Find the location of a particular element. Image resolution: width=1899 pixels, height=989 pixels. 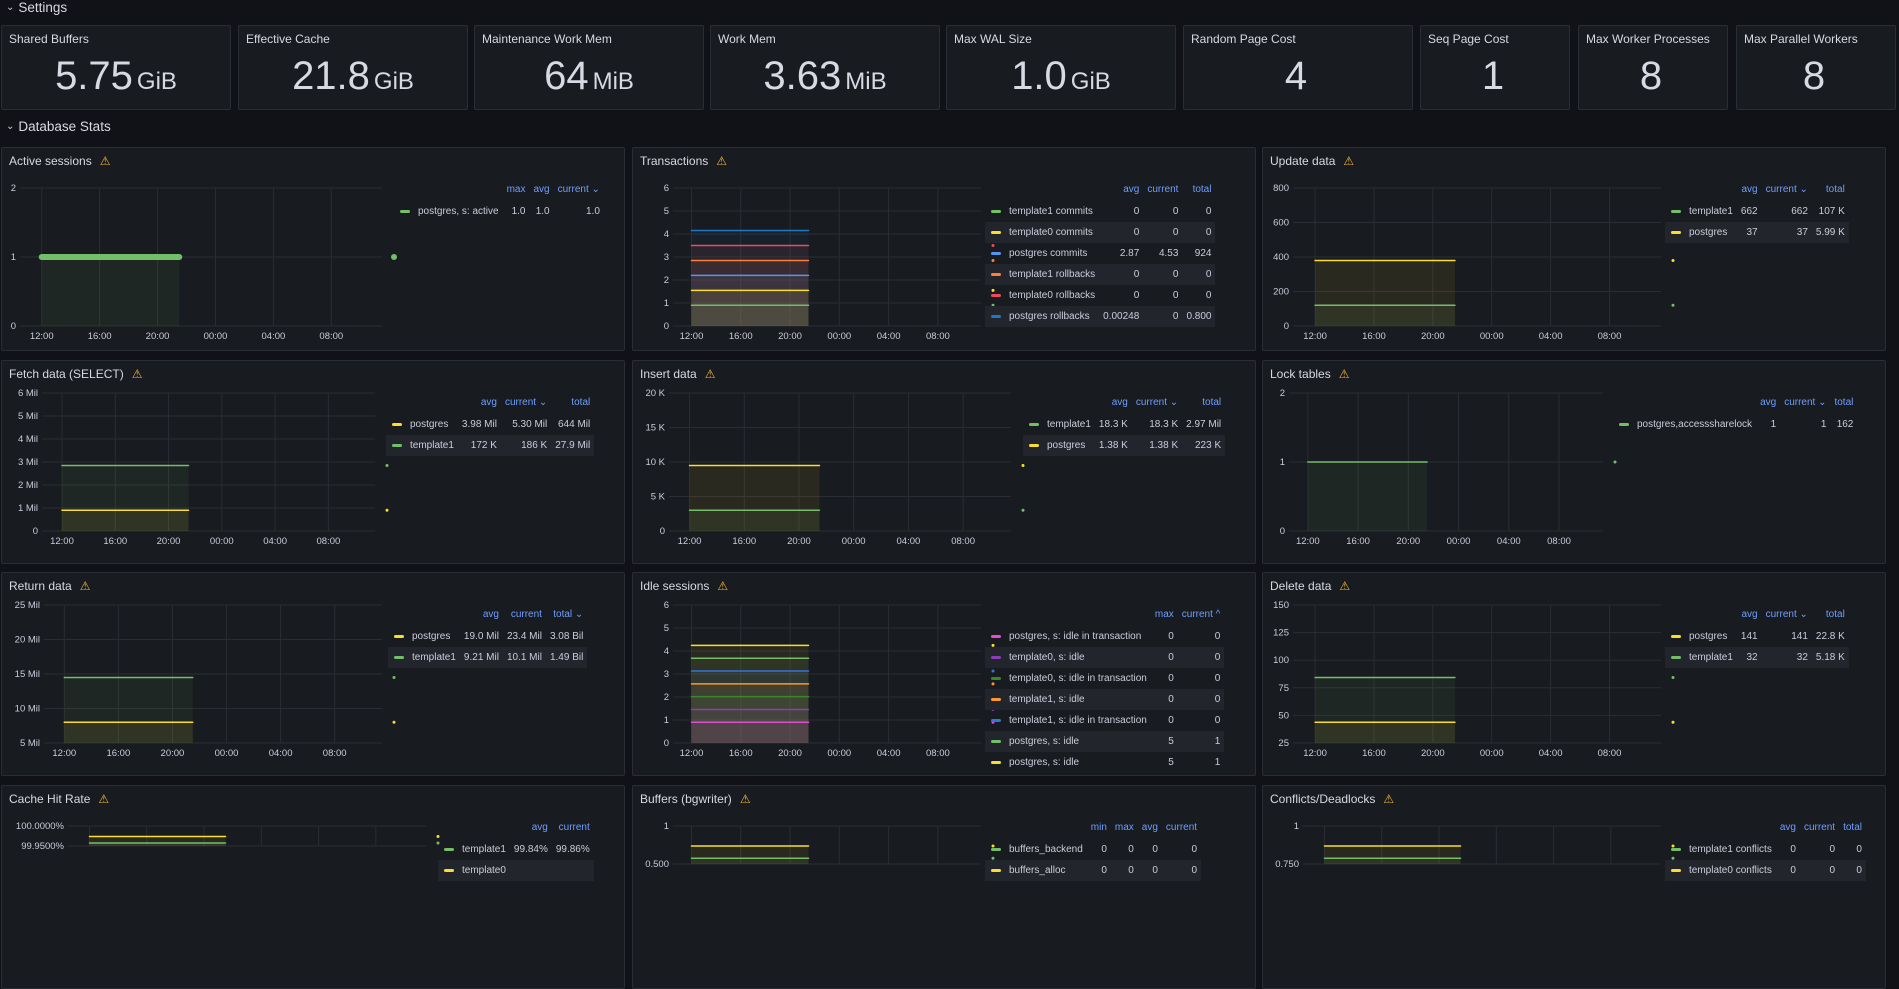

chart-plot: 1 0.750 is located at coordinates (1574, 887).